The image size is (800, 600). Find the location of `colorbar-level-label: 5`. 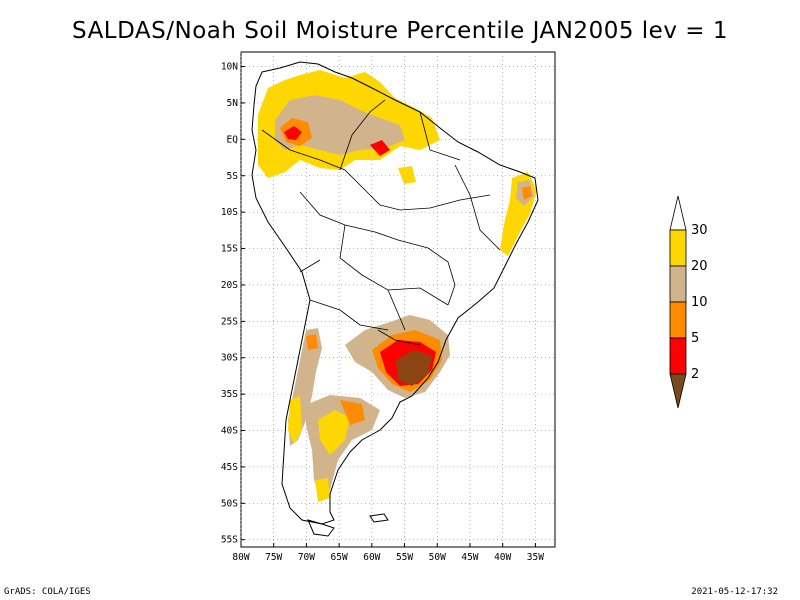

colorbar-level-label: 5 is located at coordinates (695, 338).